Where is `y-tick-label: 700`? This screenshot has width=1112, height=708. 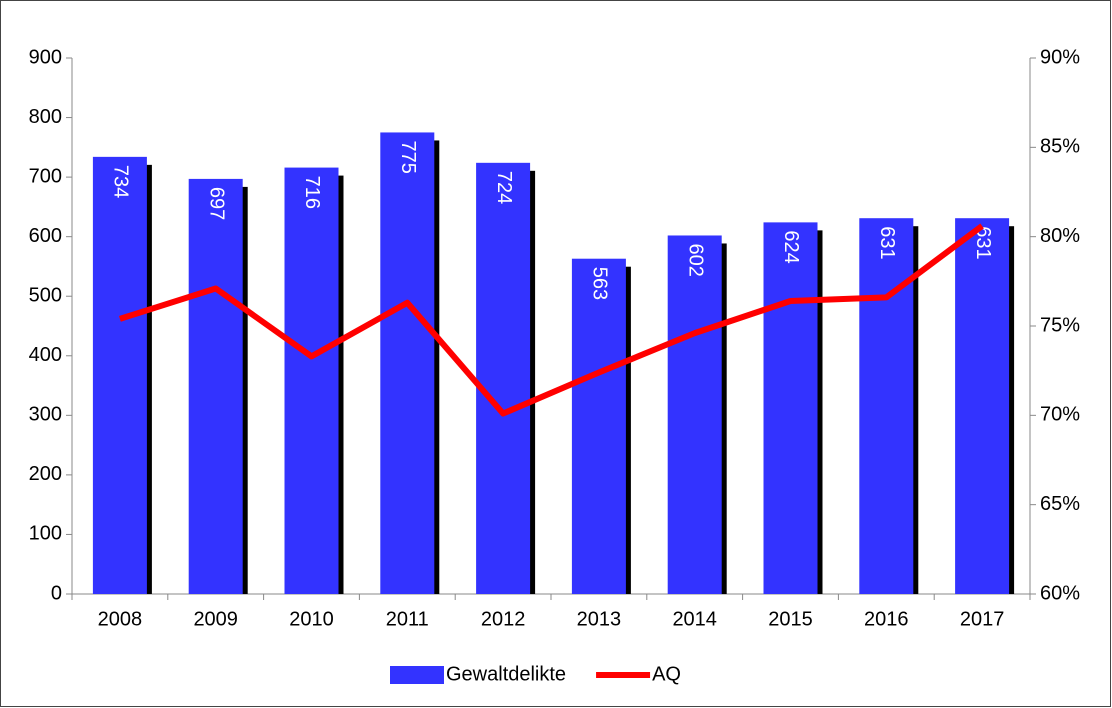
y-tick-label: 700 is located at coordinates (45, 176).